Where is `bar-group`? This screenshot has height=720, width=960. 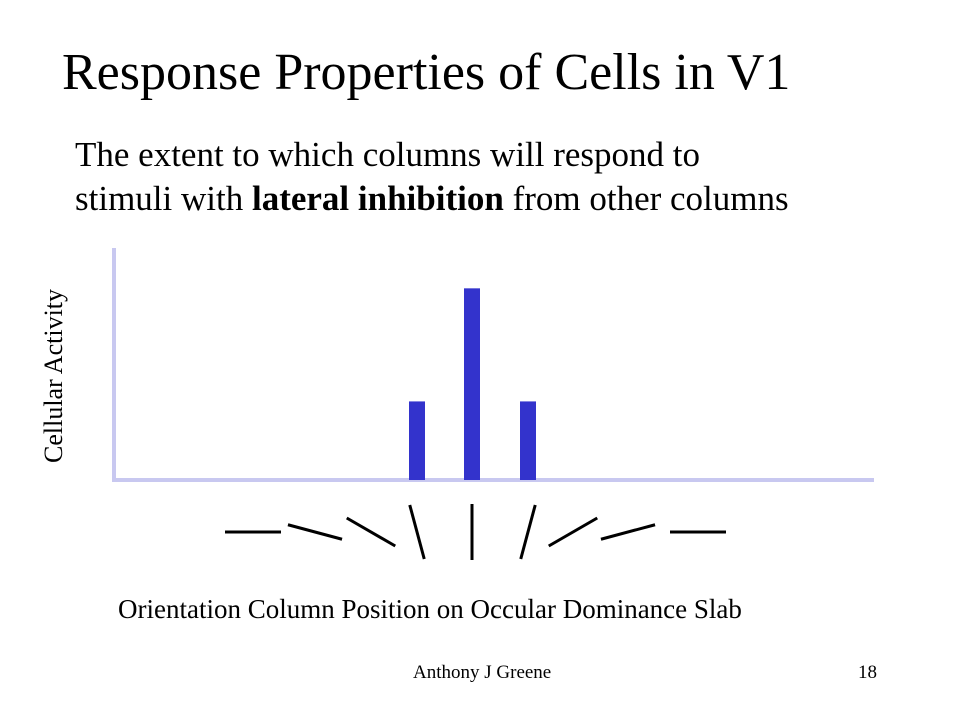
bar-group is located at coordinates (472, 384).